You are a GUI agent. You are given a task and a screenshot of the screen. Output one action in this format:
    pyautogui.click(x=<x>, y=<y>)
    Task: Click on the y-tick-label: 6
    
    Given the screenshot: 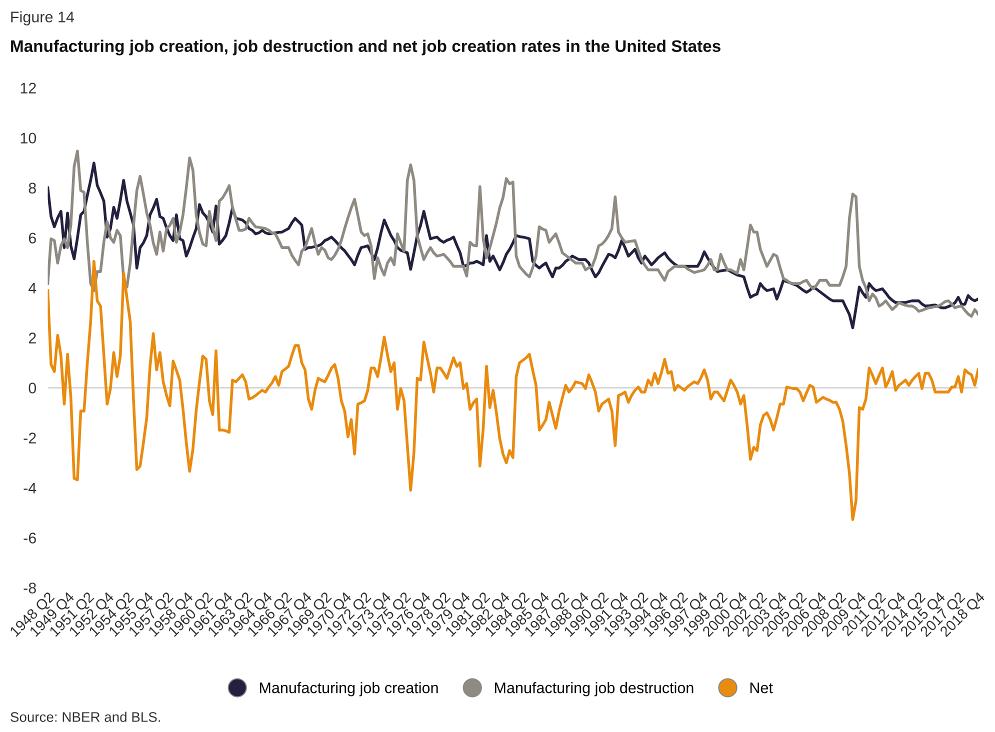 What is the action you would take?
    pyautogui.click(x=32, y=238)
    